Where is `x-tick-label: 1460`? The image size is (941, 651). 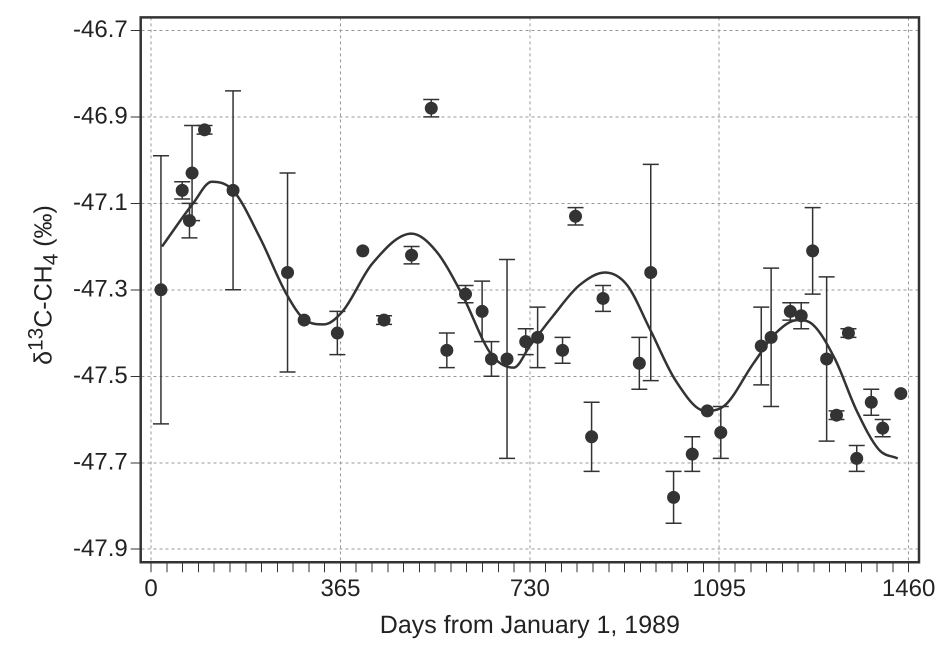
x-tick-label: 1460 is located at coordinates (909, 588).